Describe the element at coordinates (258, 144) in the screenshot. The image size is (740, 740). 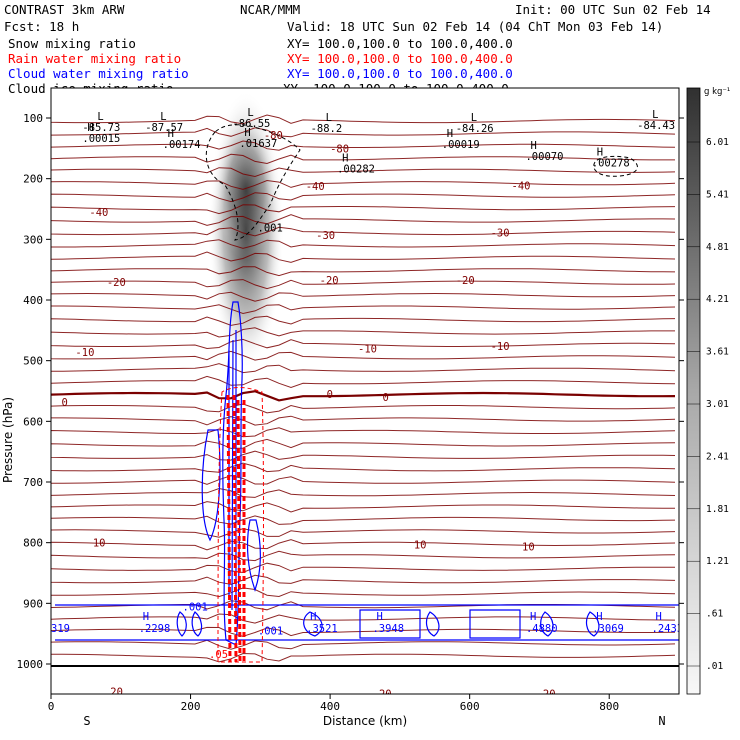
I see `ice-high-value: .01637` at that location.